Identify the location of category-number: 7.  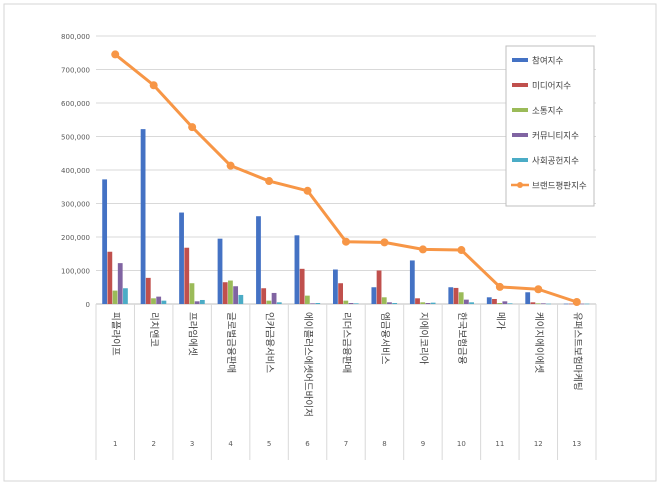
(346, 444).